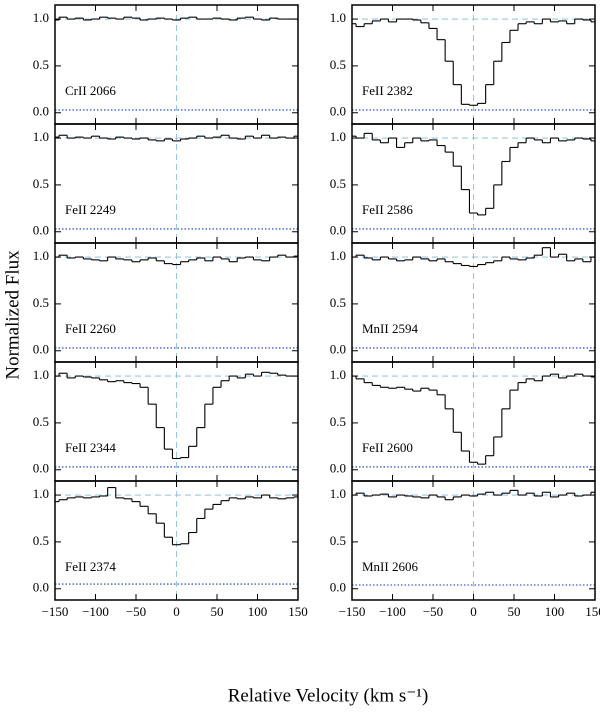  I want to click on ion-label: FeII 2260, so click(90, 328).